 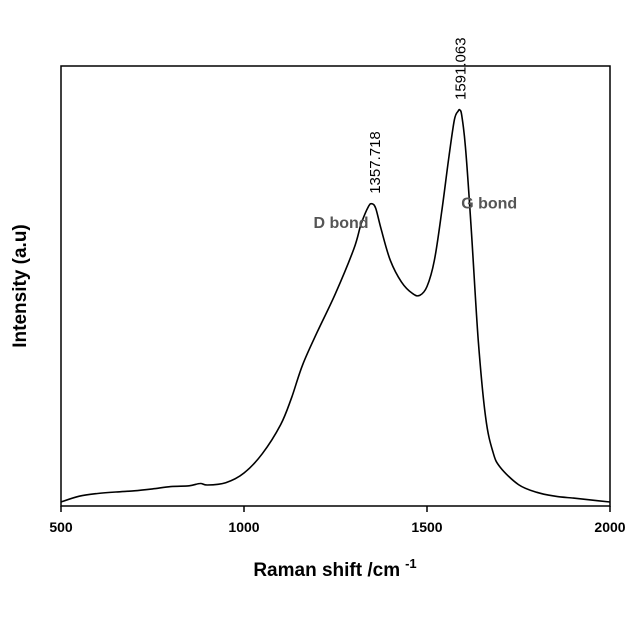 What do you see at coordinates (326, 570) in the screenshot?
I see `x-axis-title-main: Raman shift /cm` at bounding box center [326, 570].